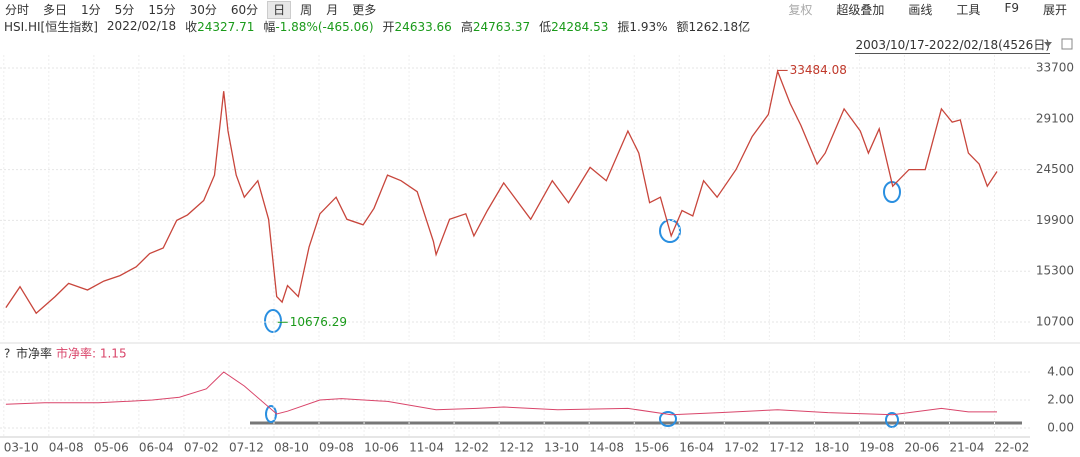 This screenshot has width=1080, height=457. Describe the element at coordinates (191, 26) in the screenshot. I see `quote-label: 收` at that location.